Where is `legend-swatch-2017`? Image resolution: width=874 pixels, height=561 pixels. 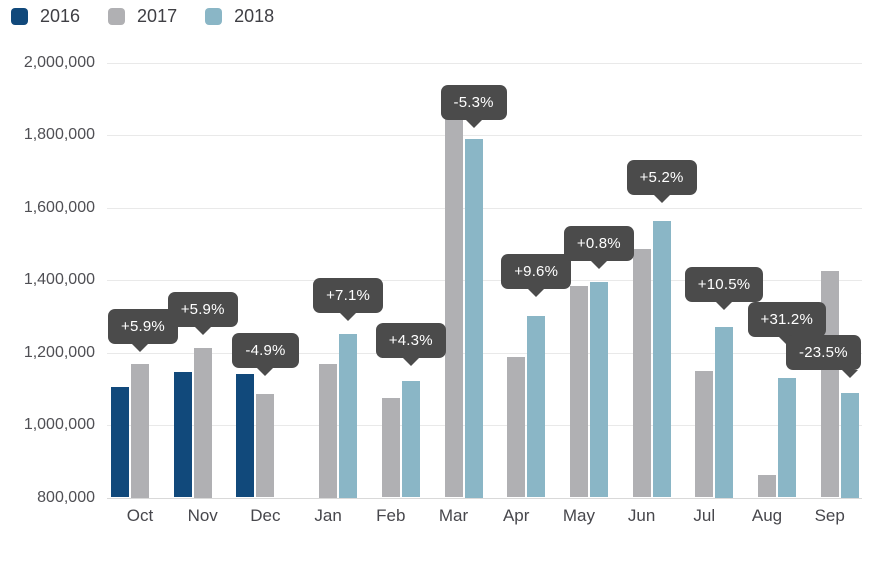 legend-swatch-2017 is located at coordinates (117, 16).